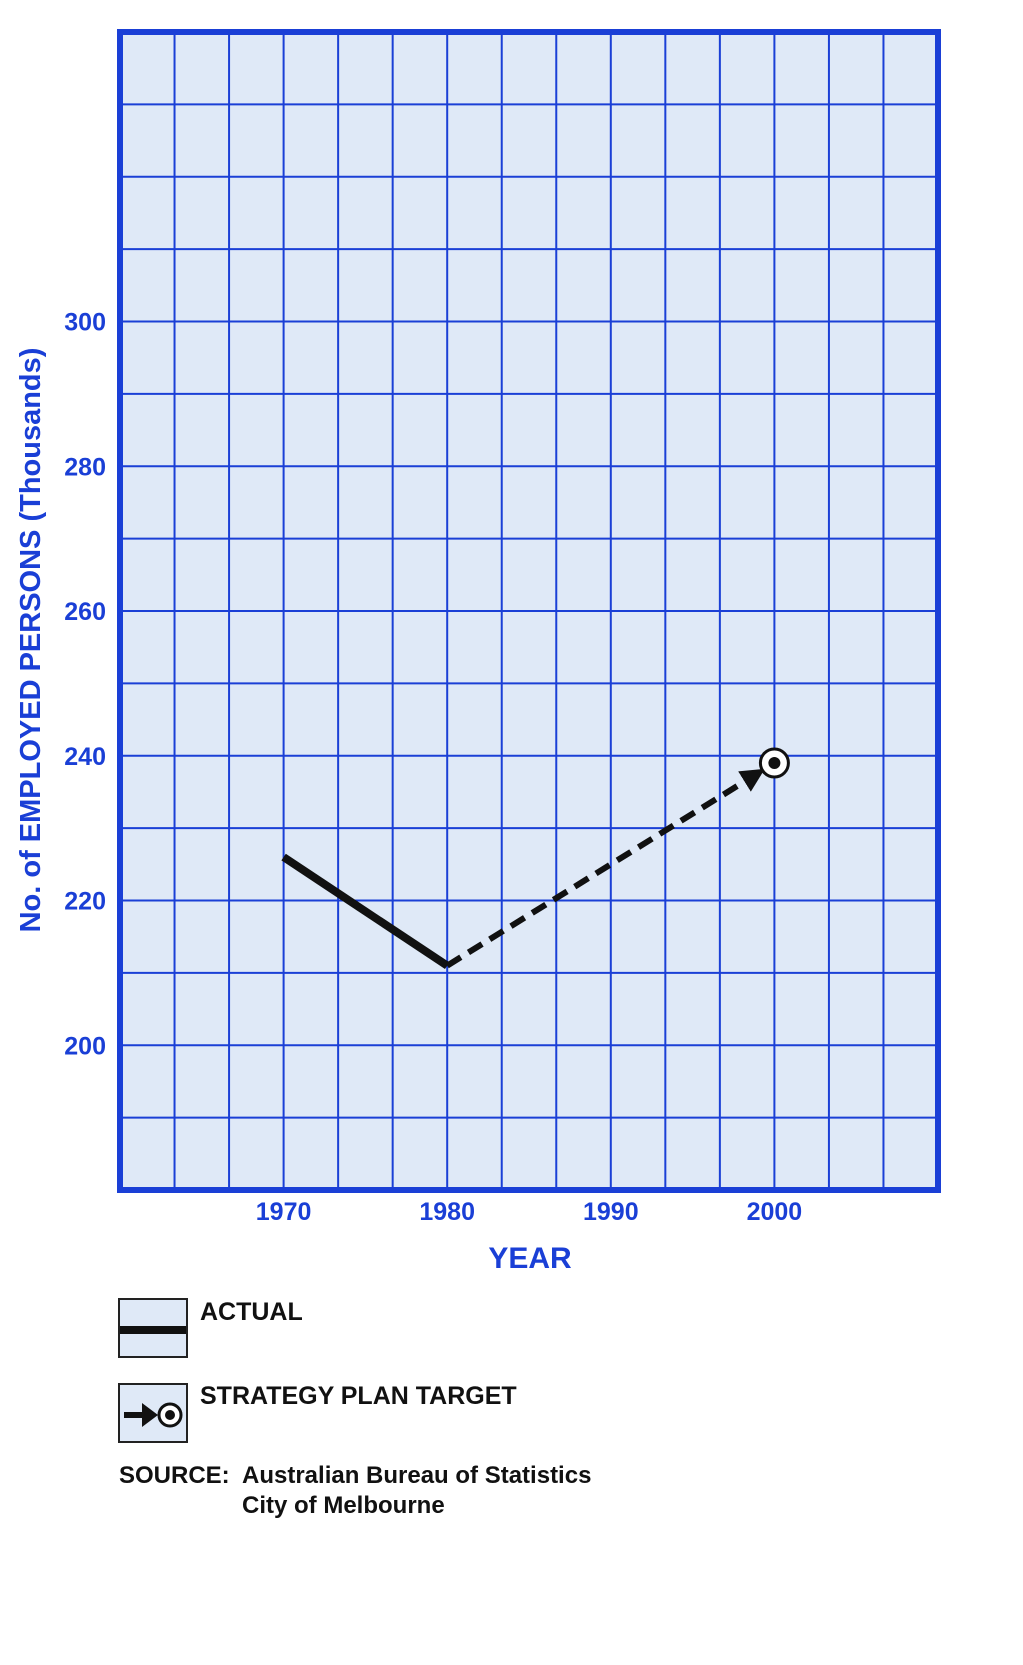 Image resolution: width=1023 pixels, height=1665 pixels. I want to click on x-axis-title: YEAR, so click(530, 1258).